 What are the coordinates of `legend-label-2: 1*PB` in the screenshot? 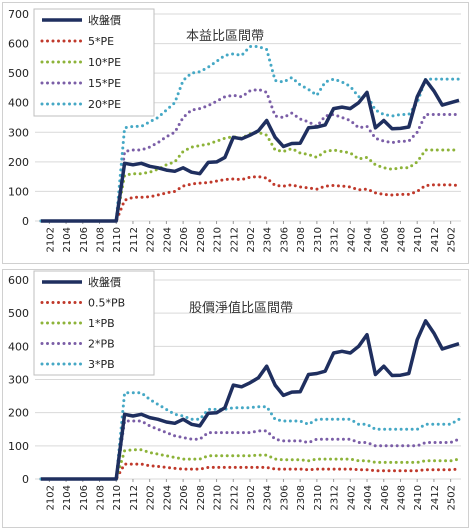 It's located at (101, 323).